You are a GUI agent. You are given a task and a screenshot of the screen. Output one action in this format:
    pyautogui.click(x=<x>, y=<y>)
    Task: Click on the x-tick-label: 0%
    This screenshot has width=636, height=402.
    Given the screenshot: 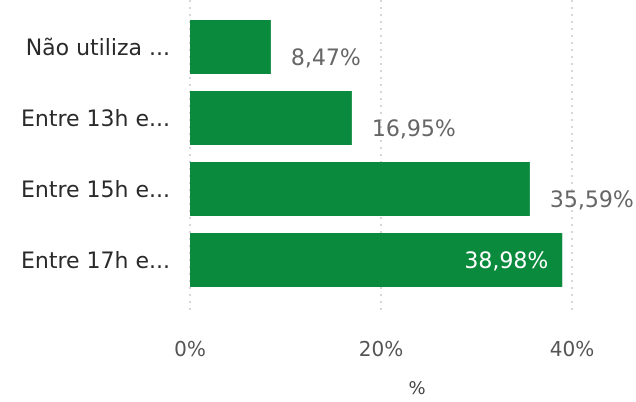 What is the action you would take?
    pyautogui.click(x=190, y=349)
    